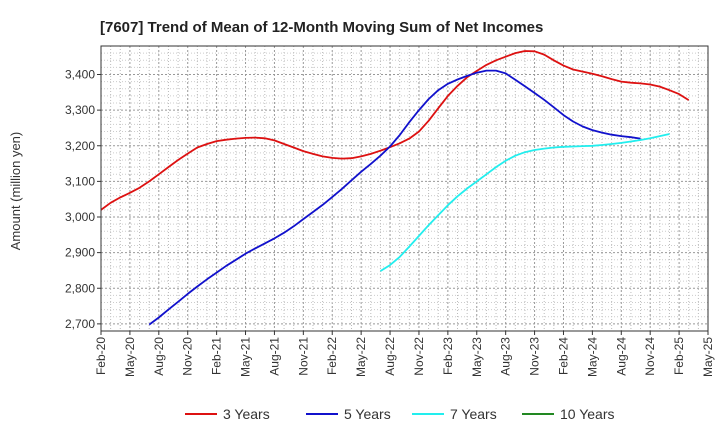 The image size is (720, 445). Describe the element at coordinates (524, 202) in the screenshot. I see `series-line-7-years` at that location.